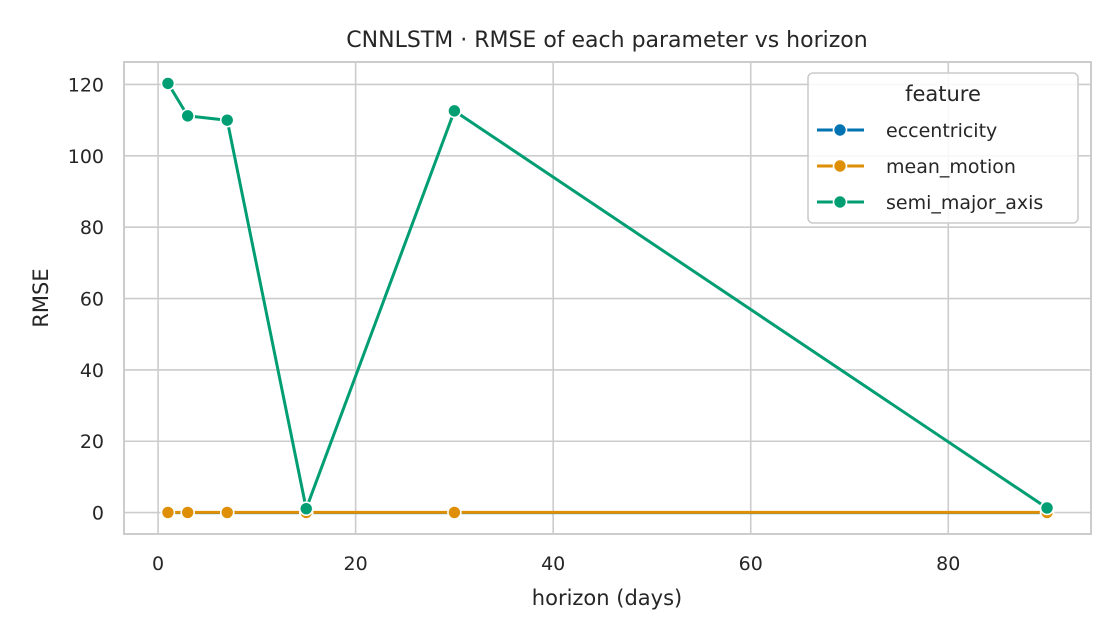  I want to click on y-tick-label: 80, so click(92, 228).